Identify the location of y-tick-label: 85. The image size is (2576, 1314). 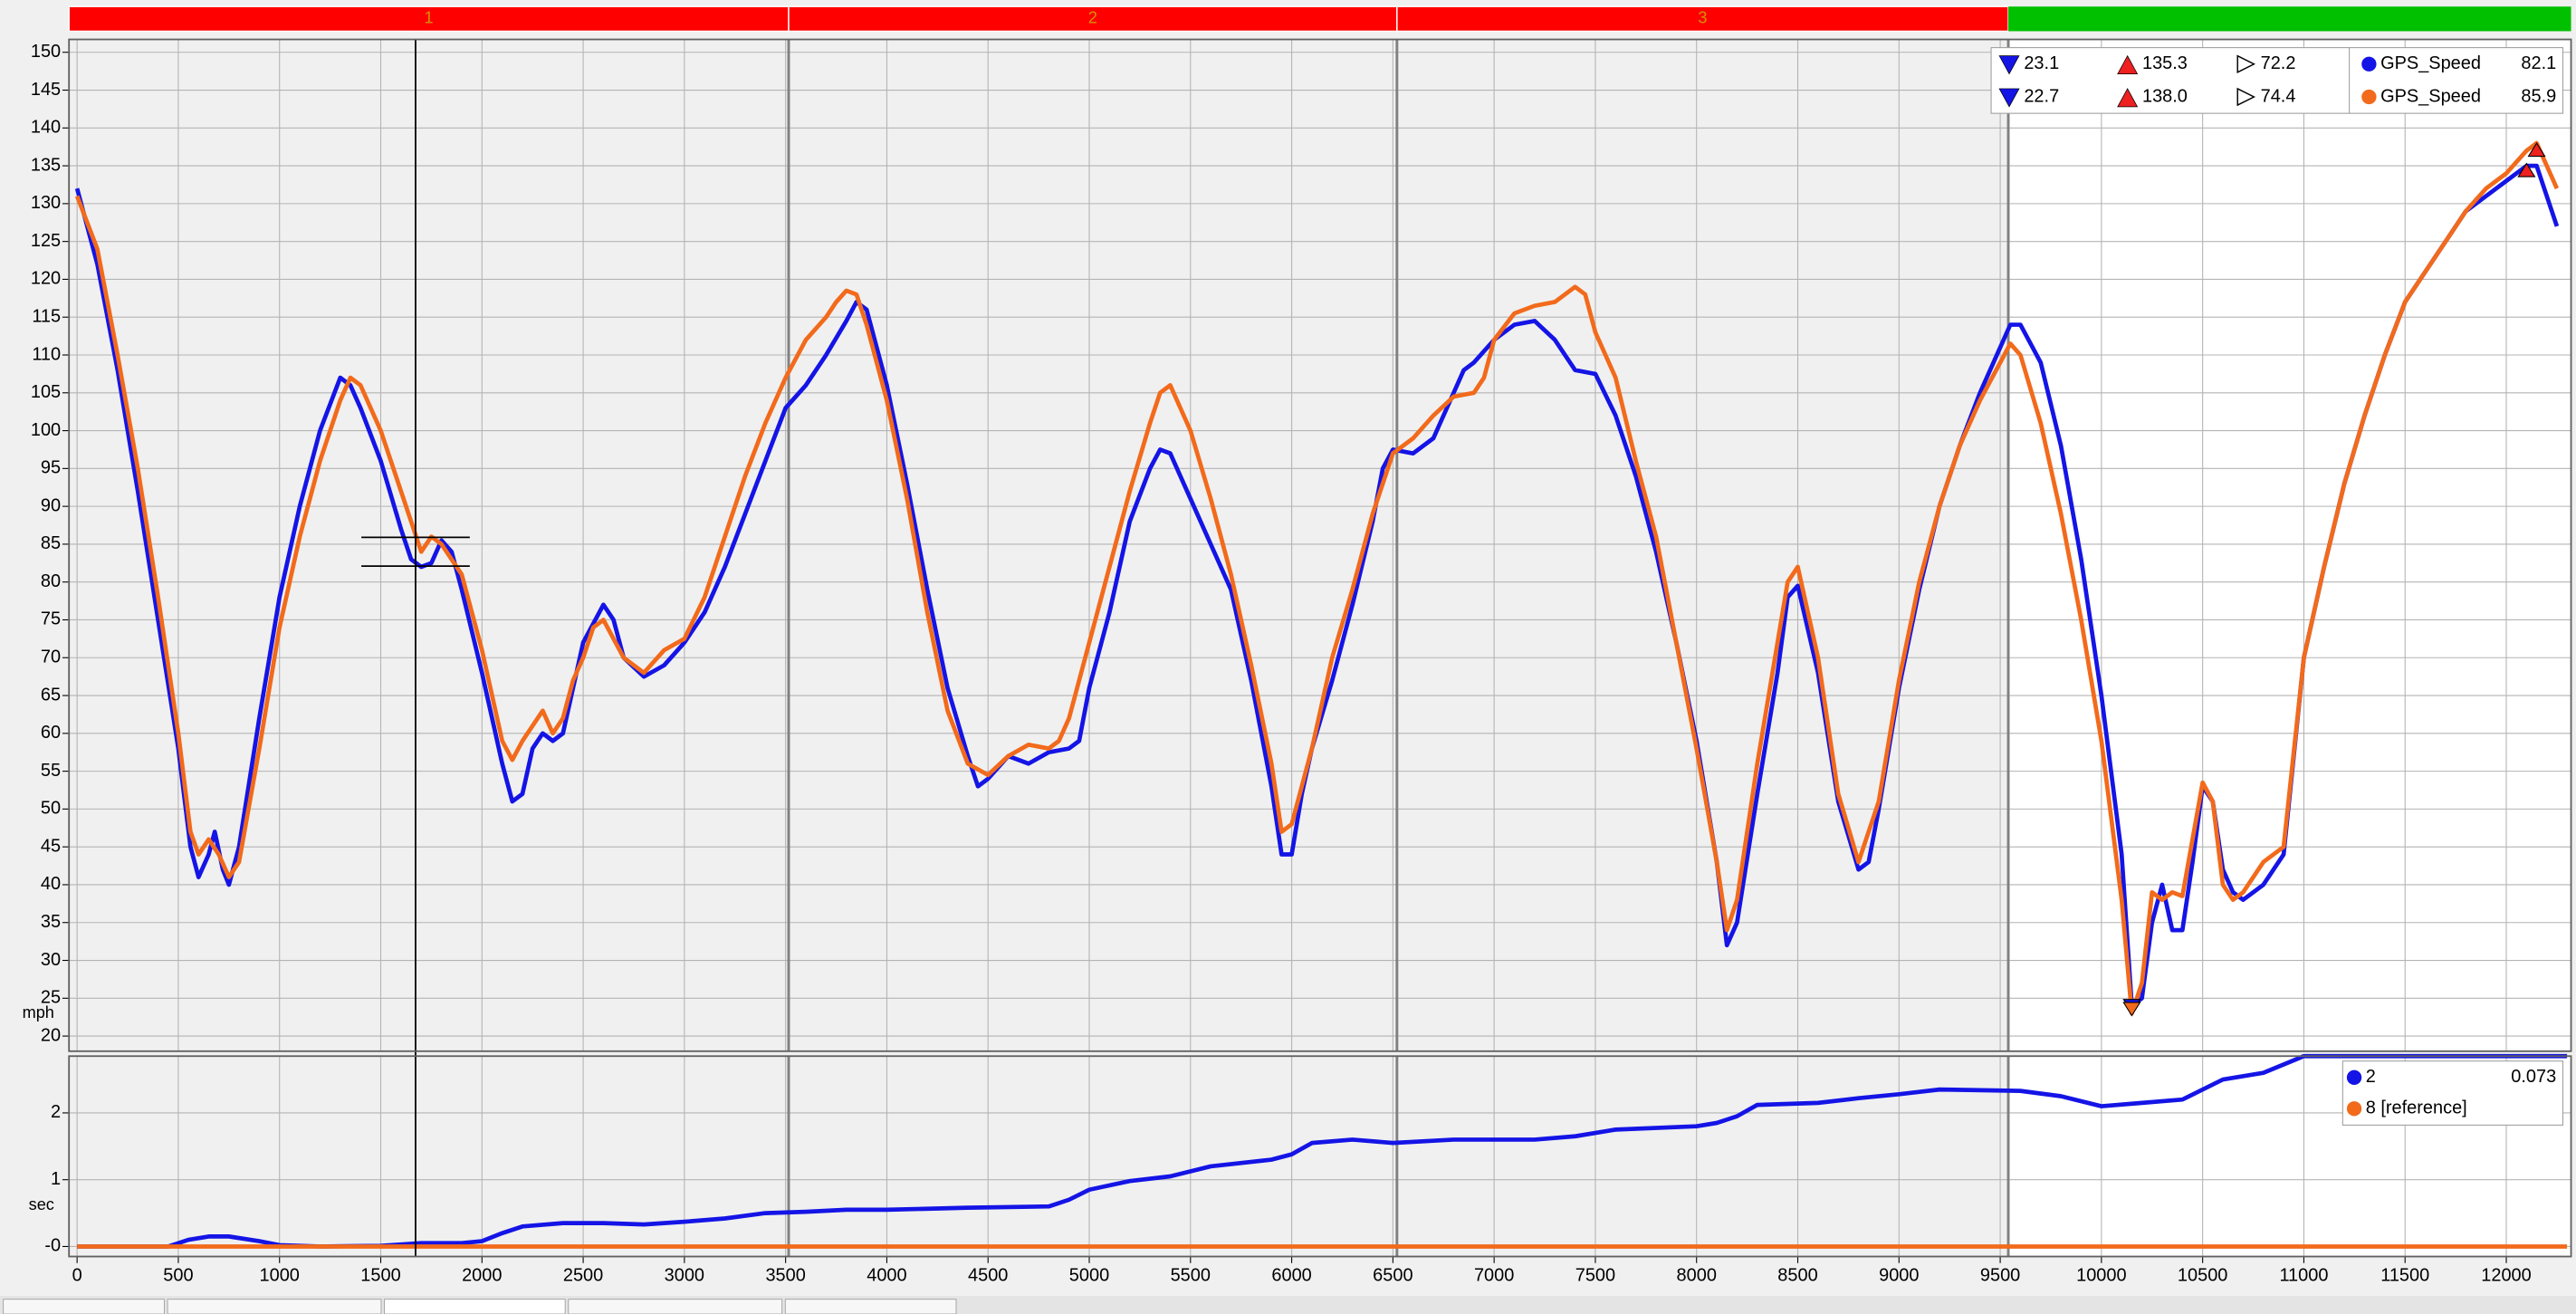
(51, 543).